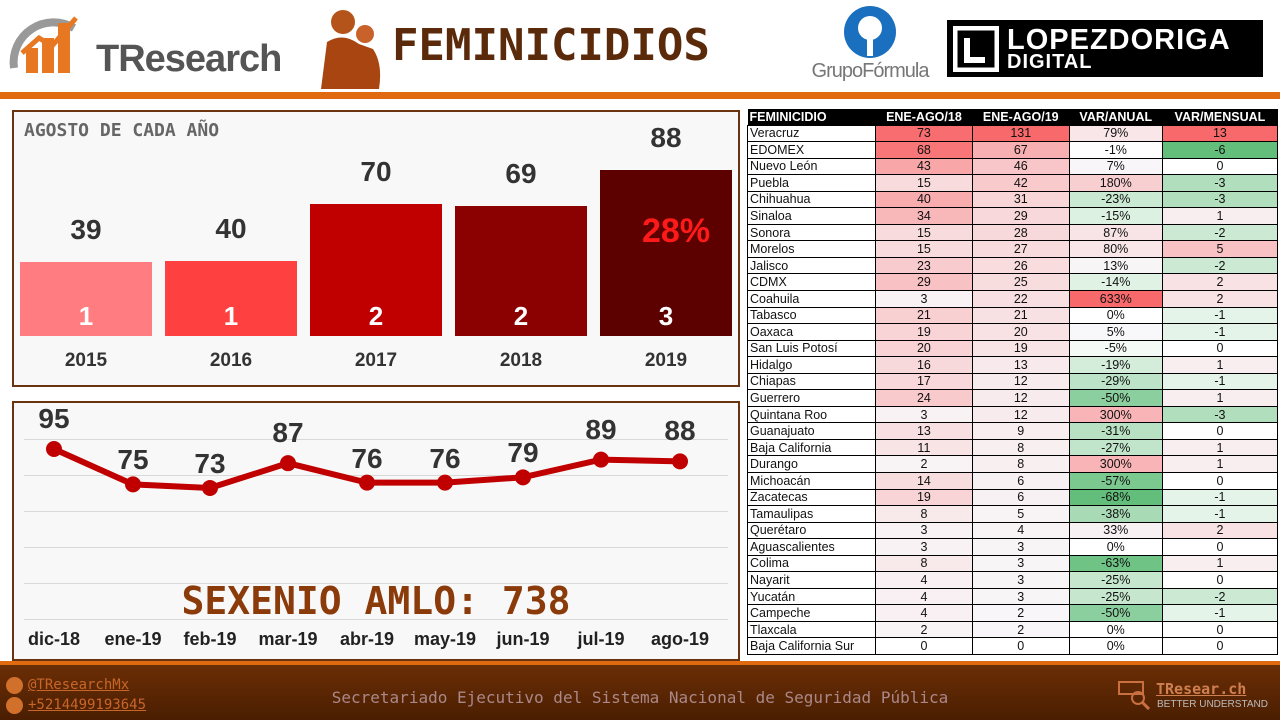 The image size is (1280, 720). I want to click on table-cell: 9, so click(1020, 431).